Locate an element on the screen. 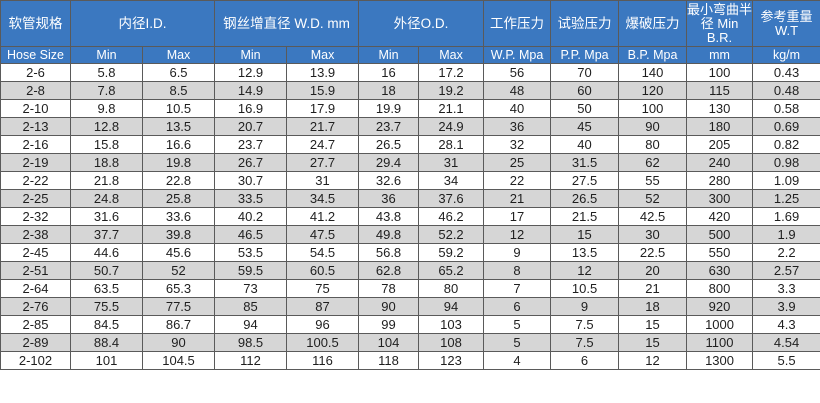  table-cell: 20 is located at coordinates (653, 270).